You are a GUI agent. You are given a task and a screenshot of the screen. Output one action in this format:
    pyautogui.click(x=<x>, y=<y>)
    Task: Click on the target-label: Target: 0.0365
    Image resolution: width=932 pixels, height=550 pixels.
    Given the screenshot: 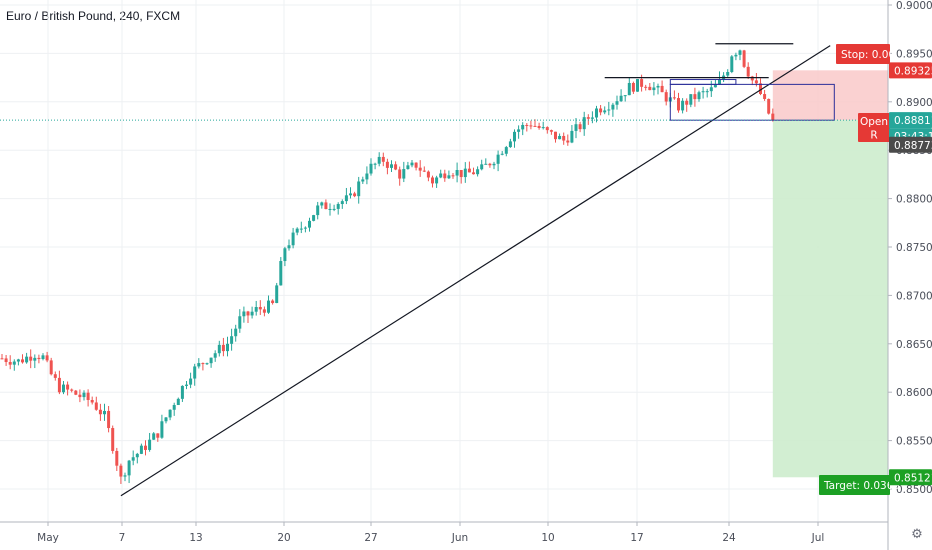 What is the action you would take?
    pyautogui.click(x=859, y=485)
    